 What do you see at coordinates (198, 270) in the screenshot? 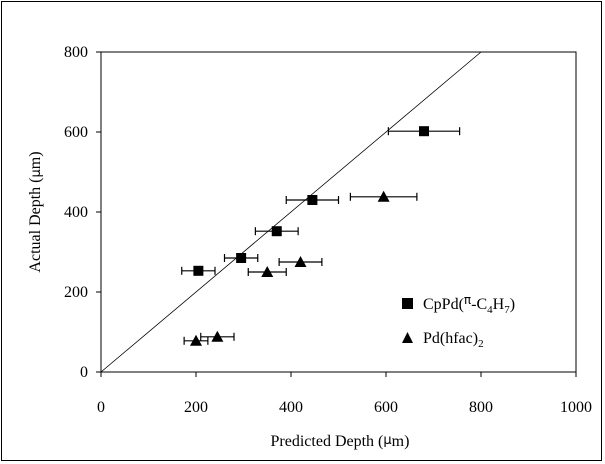
I see `series-1-point-1-marker` at bounding box center [198, 270].